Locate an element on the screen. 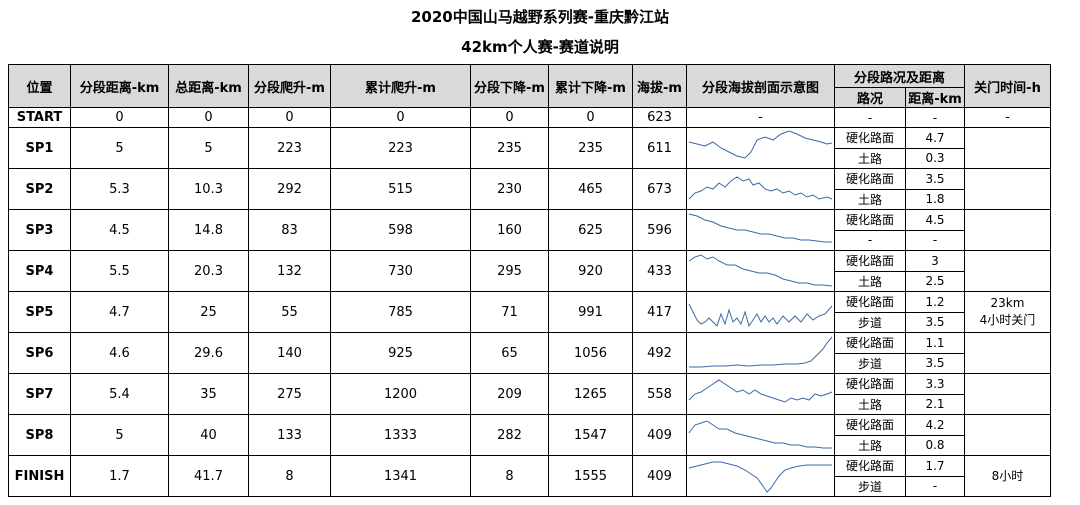 The height and width of the screenshot is (505, 1080). road-dist-cell: 1.2 is located at coordinates (935, 302).